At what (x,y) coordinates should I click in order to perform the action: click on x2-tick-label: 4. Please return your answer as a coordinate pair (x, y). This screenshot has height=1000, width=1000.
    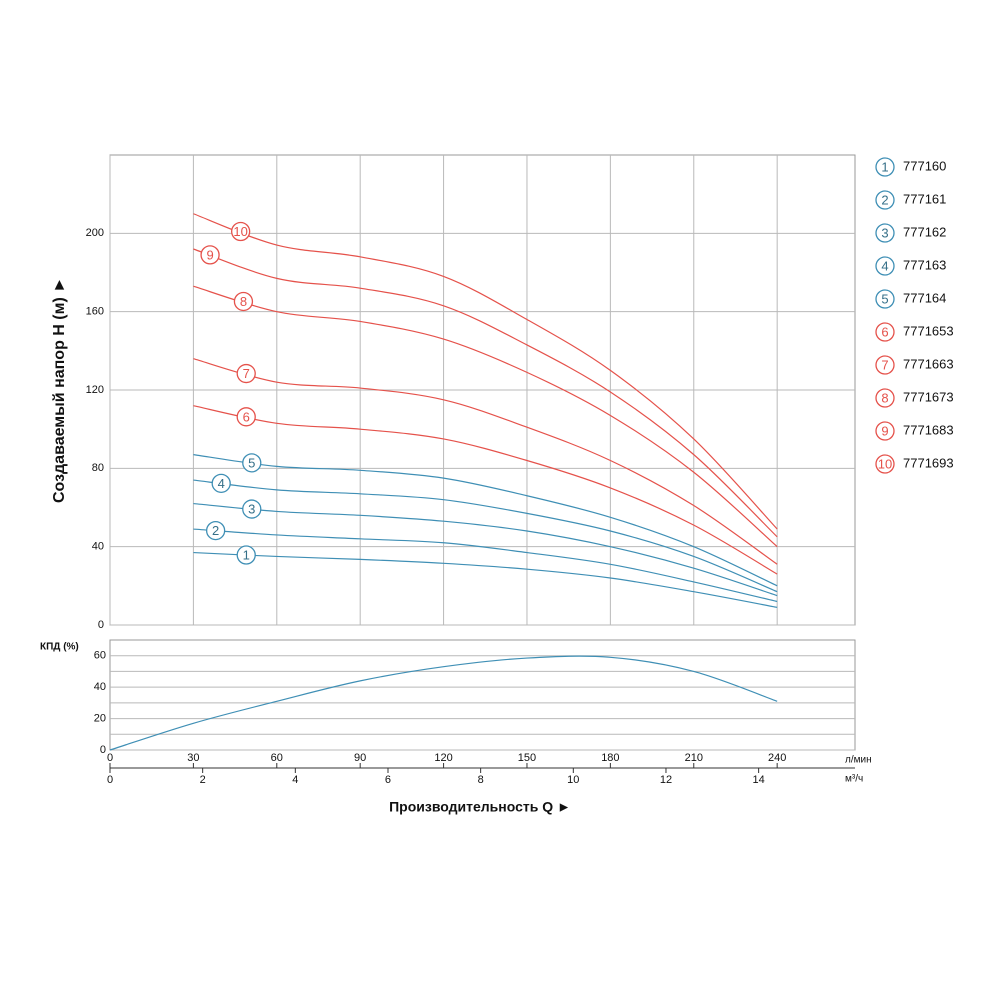
    Looking at the image, I should click on (295, 780).